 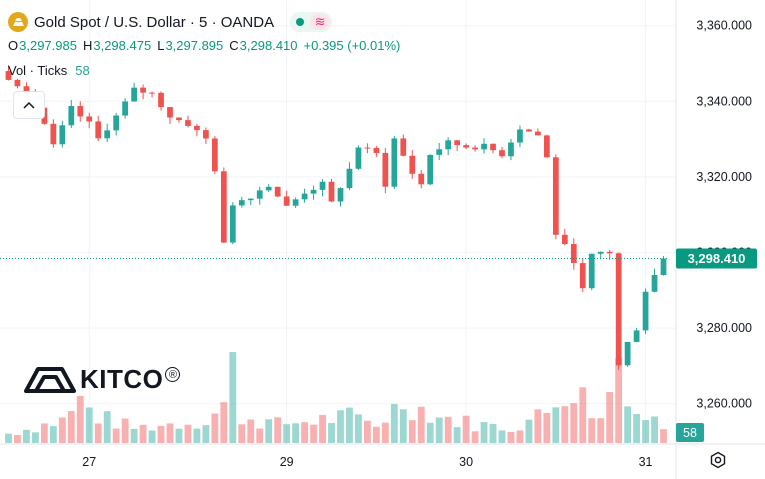 I want to click on symbol-title: Gold Spot / U.S. Dollar · 5 · OANDA, so click(x=154, y=22).